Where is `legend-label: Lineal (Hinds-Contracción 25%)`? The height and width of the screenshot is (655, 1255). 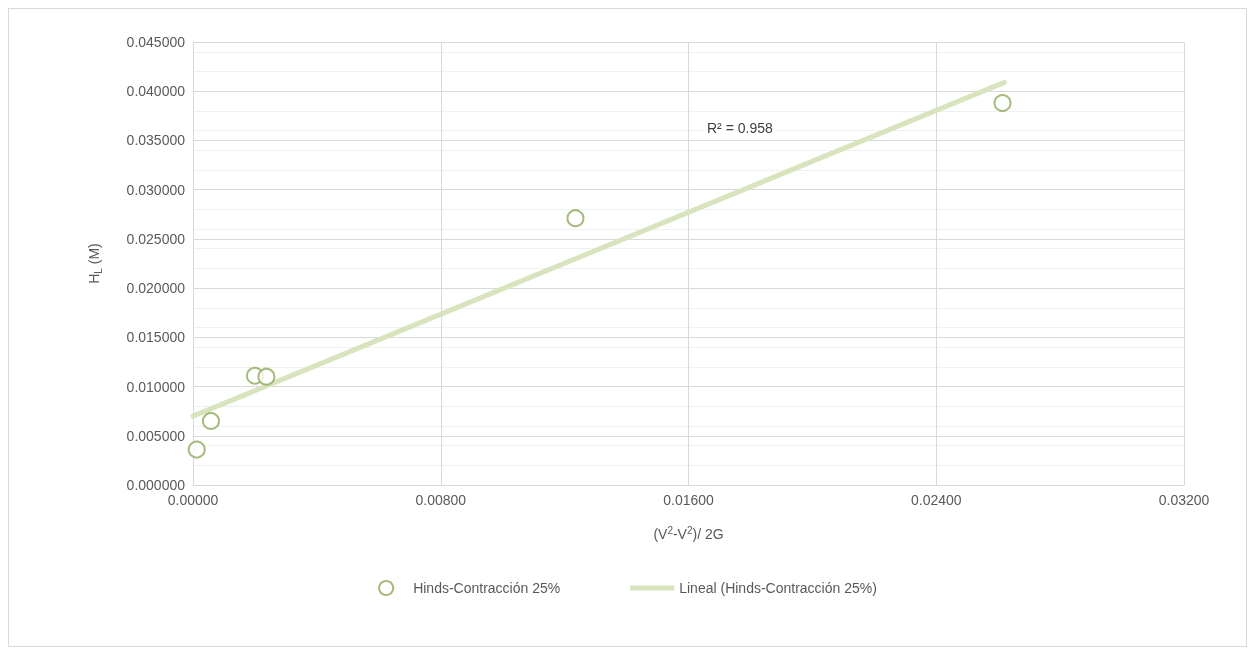 legend-label: Lineal (Hinds-Contracción 25%) is located at coordinates (778, 588).